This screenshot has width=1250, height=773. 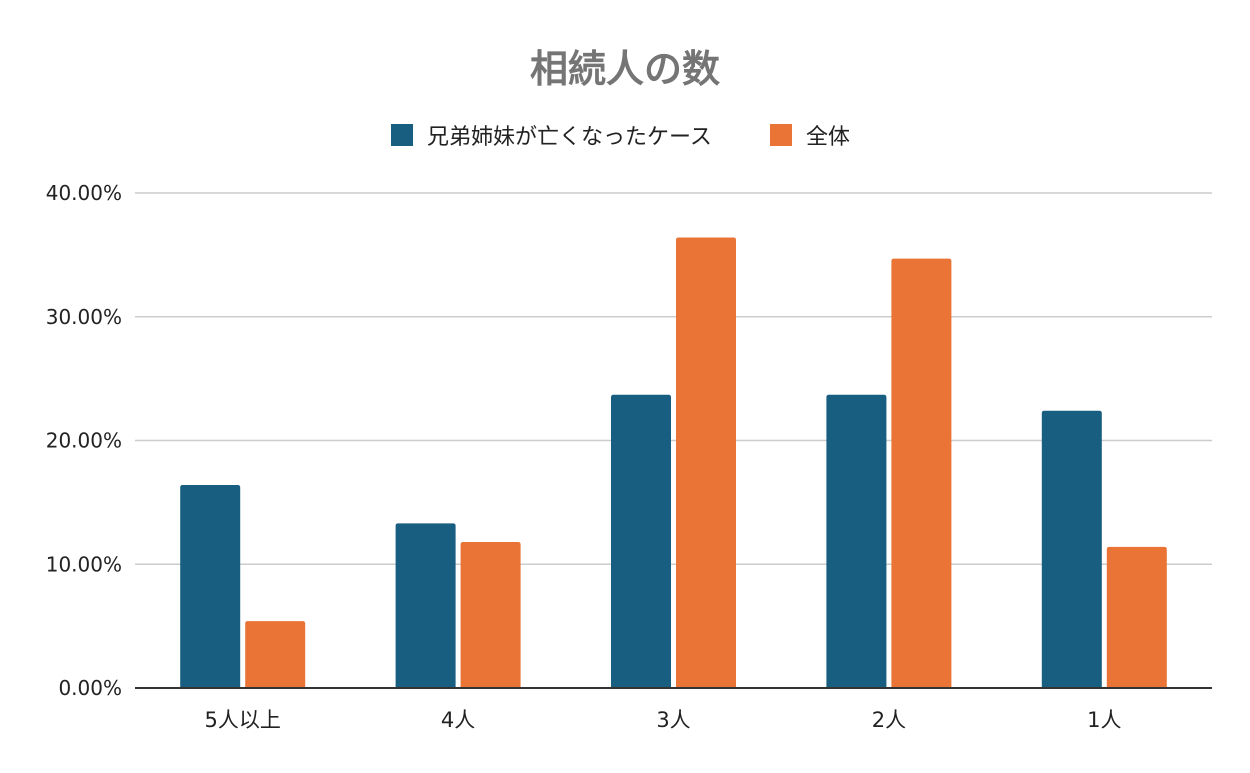 What do you see at coordinates (1104, 720) in the screenshot?
I see `x-category-label: 1人` at bounding box center [1104, 720].